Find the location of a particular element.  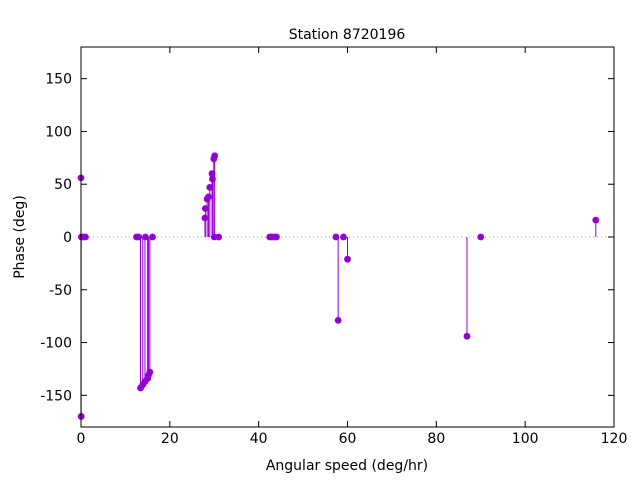

y-tick-label: 0 is located at coordinates (67, 238).